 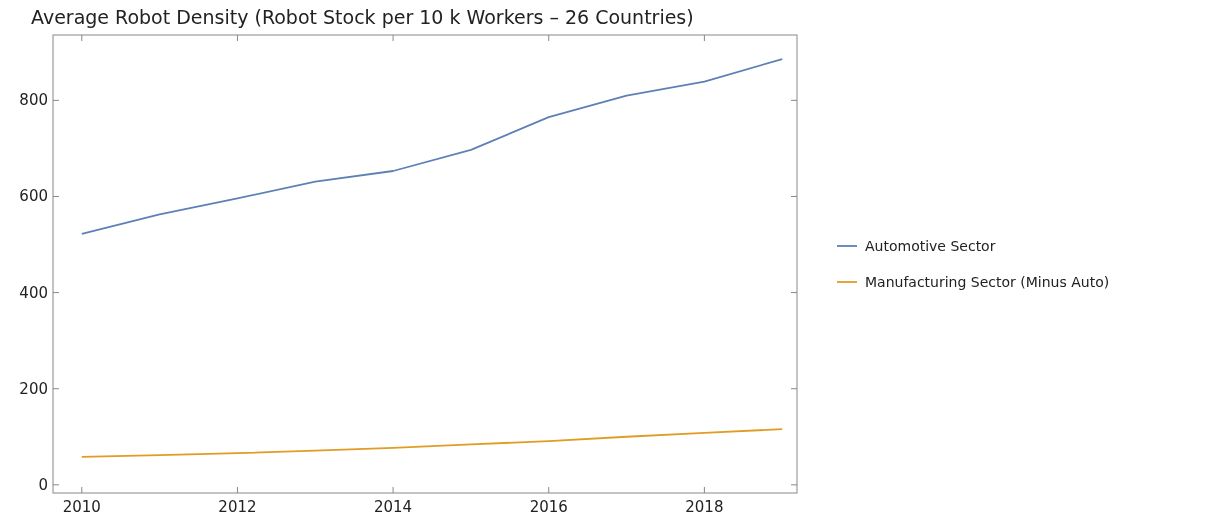 I want to click on y-tick-label: 800, so click(x=33, y=100).